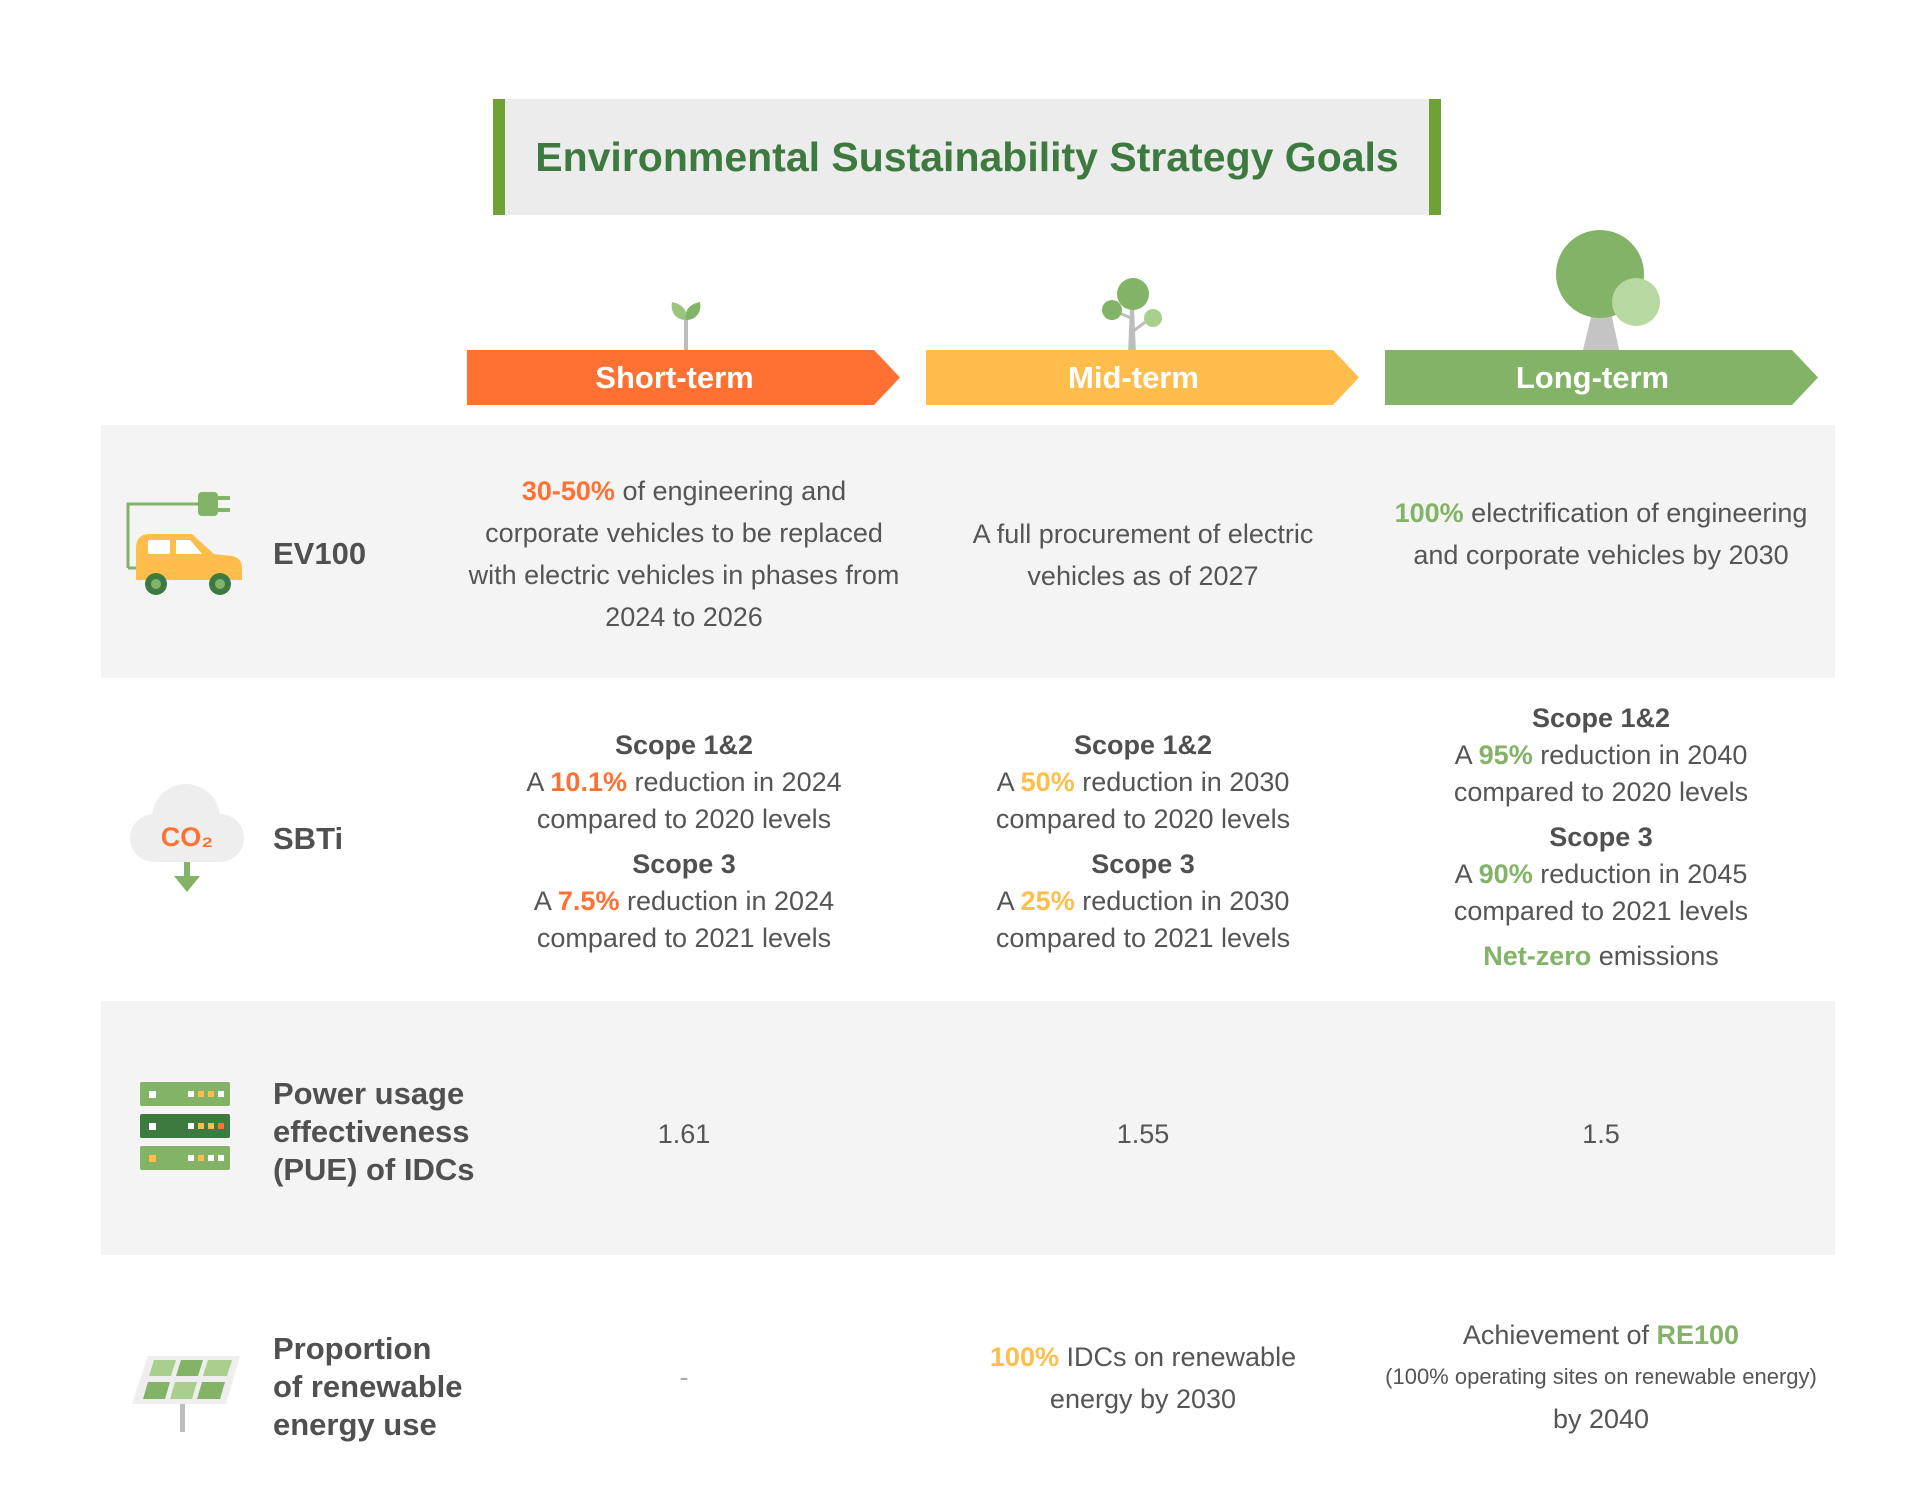 The image size is (1921, 1508). Describe the element at coordinates (684, 1134) in the screenshot. I see `pue-short-term-value: 1.61` at that location.